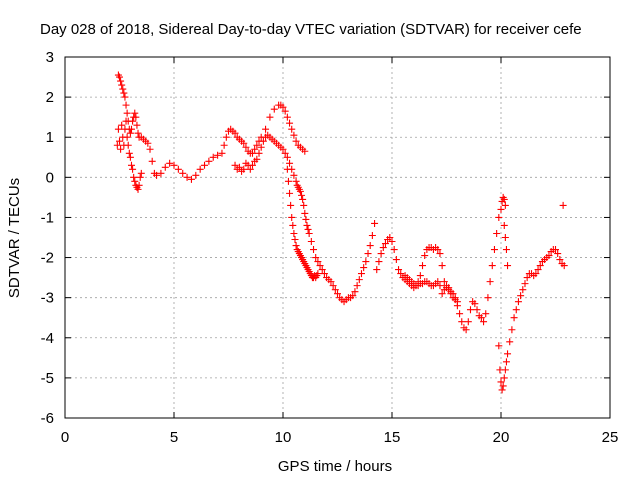 The image size is (640, 480). I want to click on x-tick-label: 15, so click(392, 437).